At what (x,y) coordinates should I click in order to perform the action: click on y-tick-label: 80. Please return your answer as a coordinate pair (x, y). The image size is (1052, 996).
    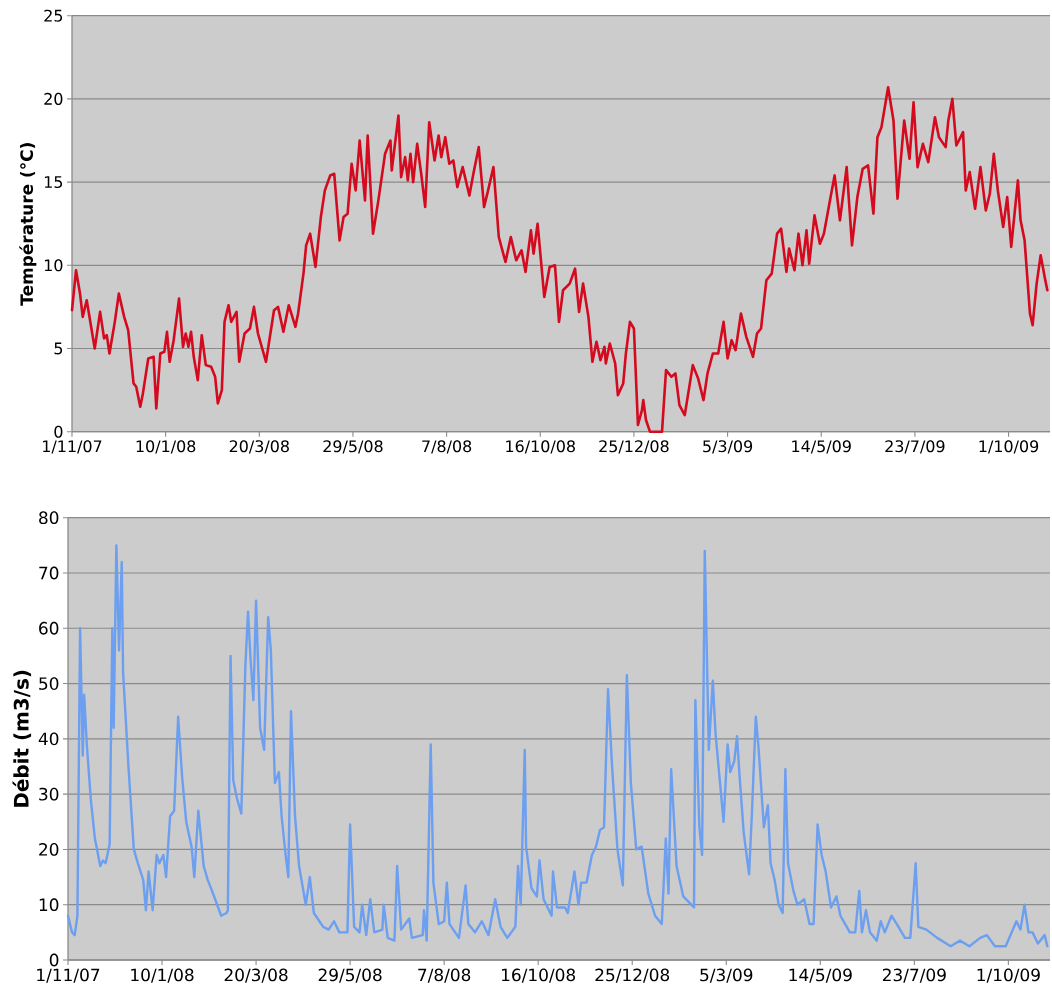
    Looking at the image, I should click on (49, 518).